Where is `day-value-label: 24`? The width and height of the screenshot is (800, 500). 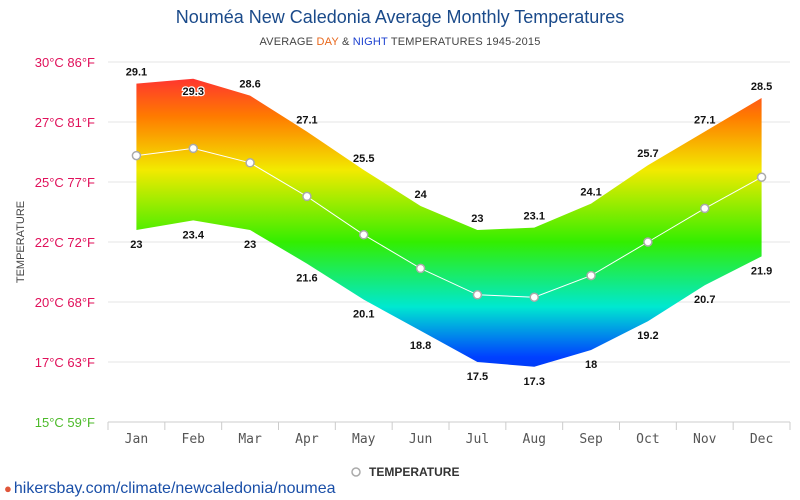
day-value-label: 24 is located at coordinates (420, 195).